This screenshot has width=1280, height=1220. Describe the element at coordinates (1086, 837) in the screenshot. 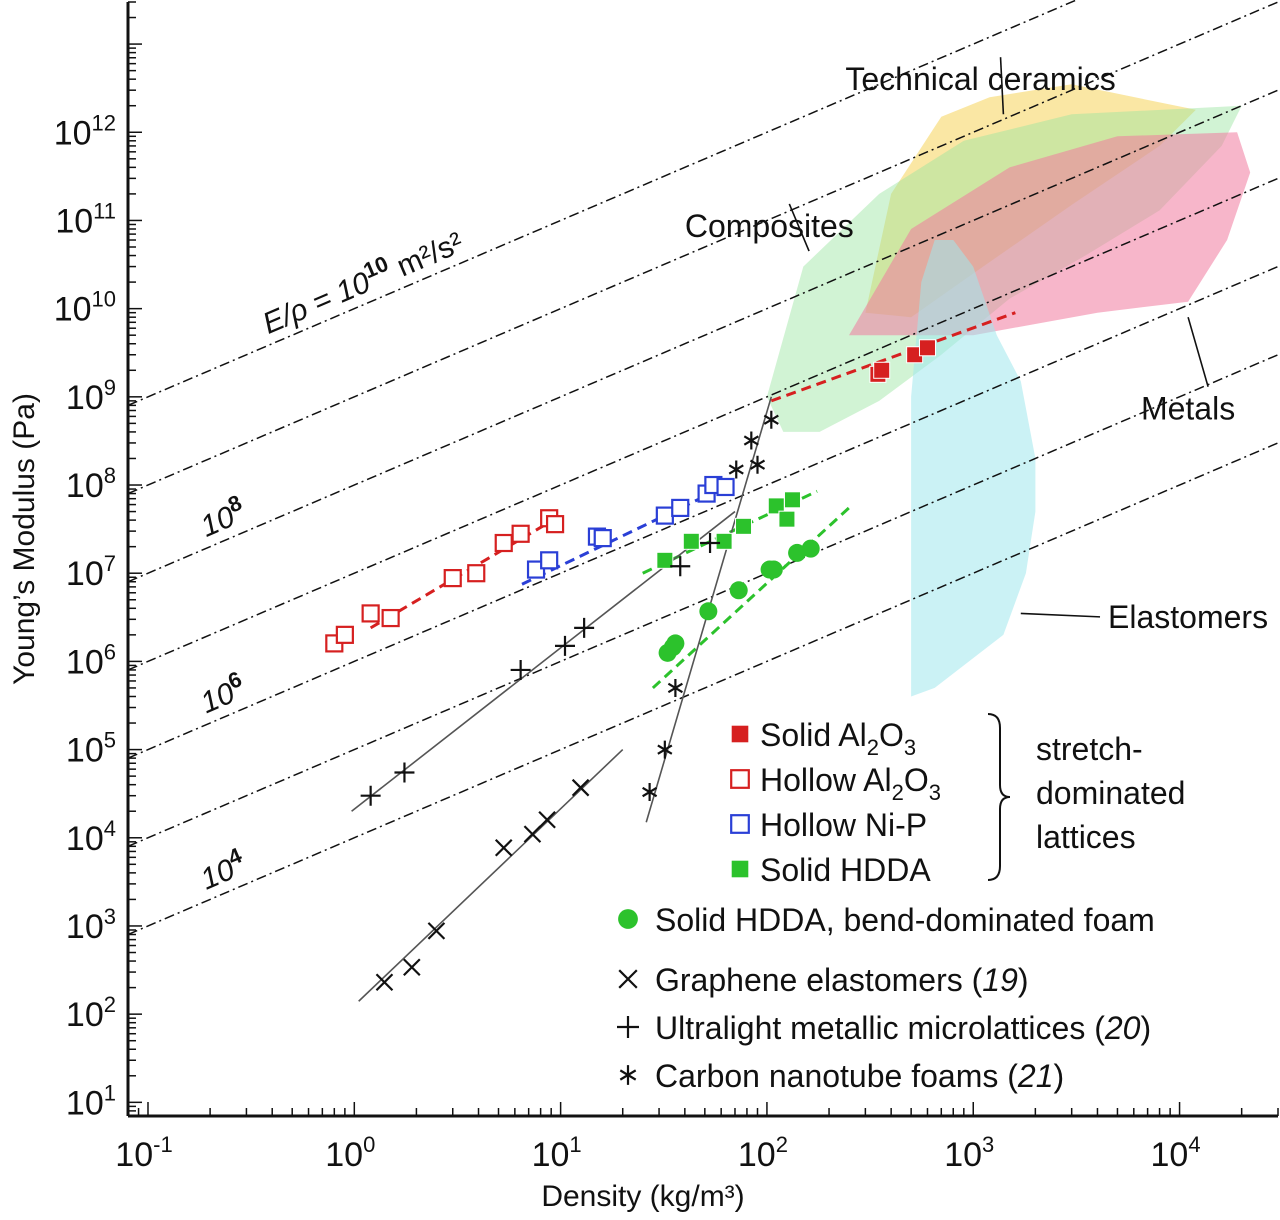

I see `bracket-label-line-2: lattices` at that location.